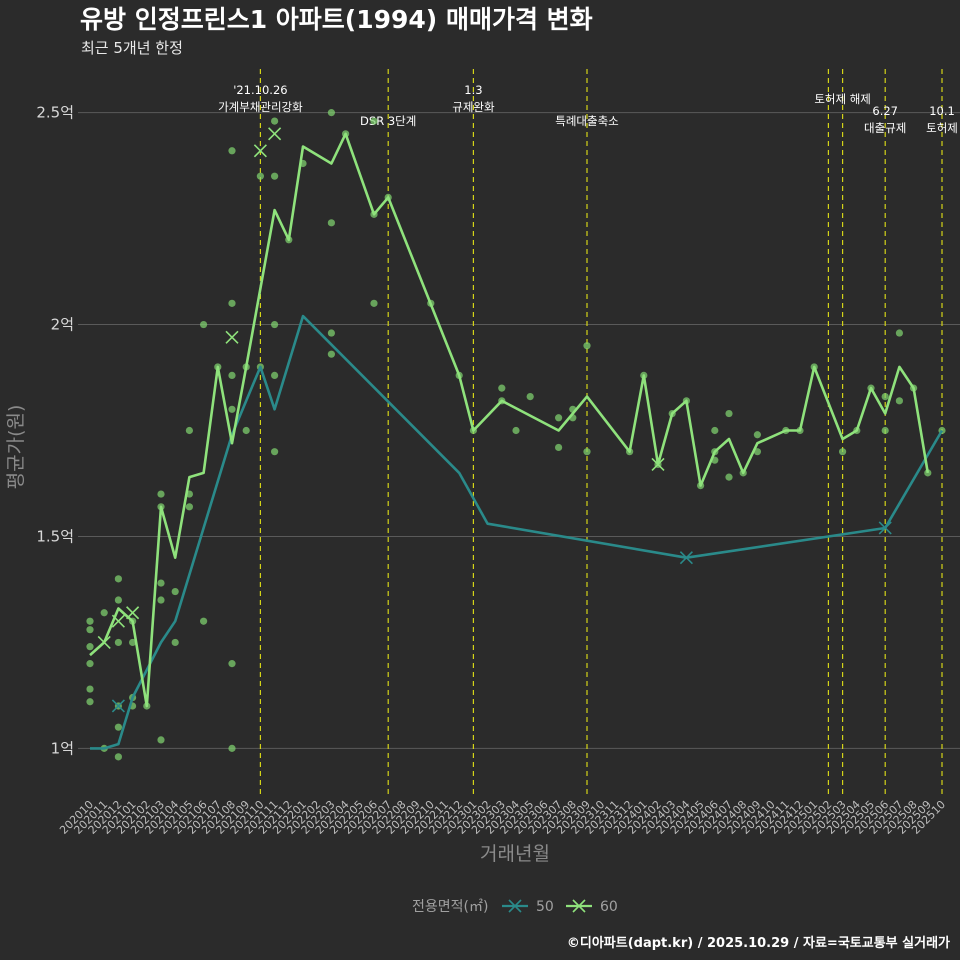 This screenshot has width=960, height=960. I want to click on event-label: 특례대출축소, so click(586, 121).